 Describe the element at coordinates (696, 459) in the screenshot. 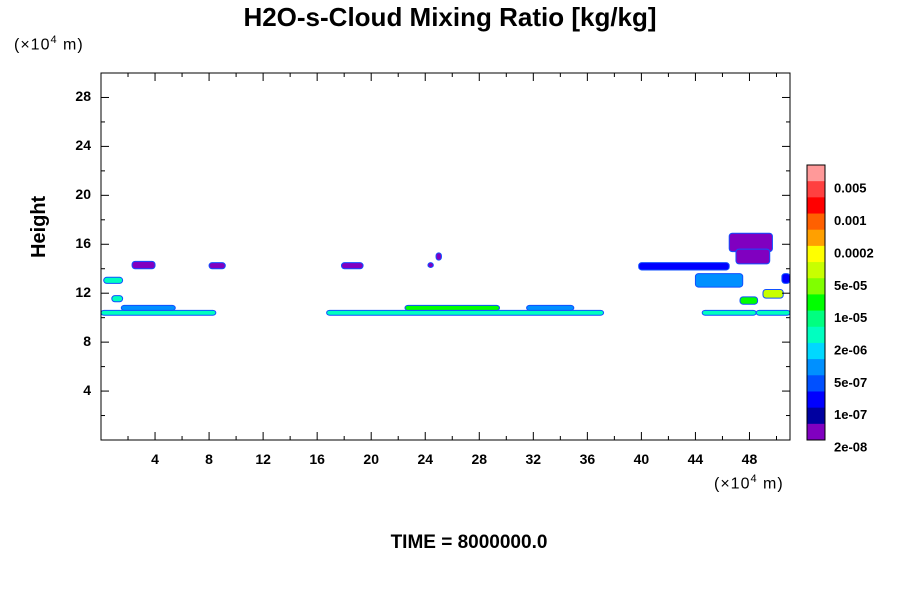

I see `x-tick-label: 44` at that location.